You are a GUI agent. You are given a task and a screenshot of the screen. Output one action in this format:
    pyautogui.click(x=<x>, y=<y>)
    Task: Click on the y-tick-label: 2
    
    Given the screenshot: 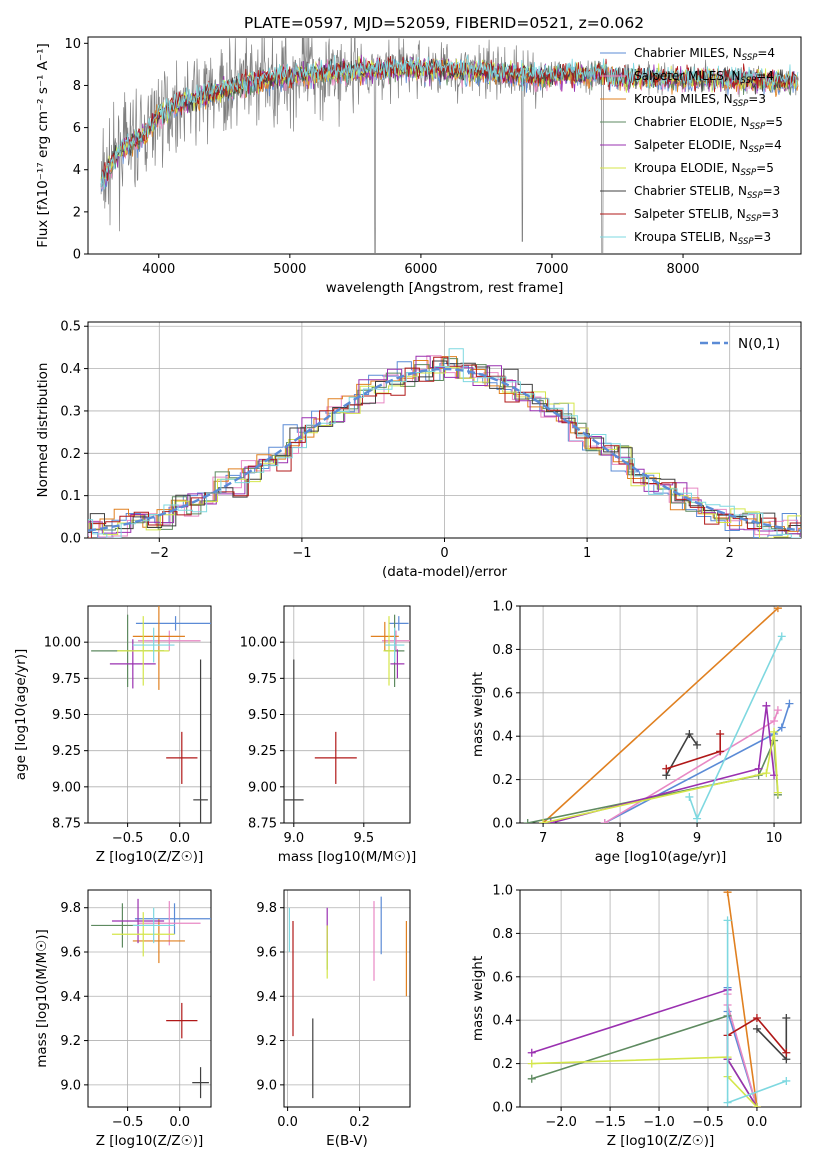 What is the action you would take?
    pyautogui.click(x=77, y=212)
    